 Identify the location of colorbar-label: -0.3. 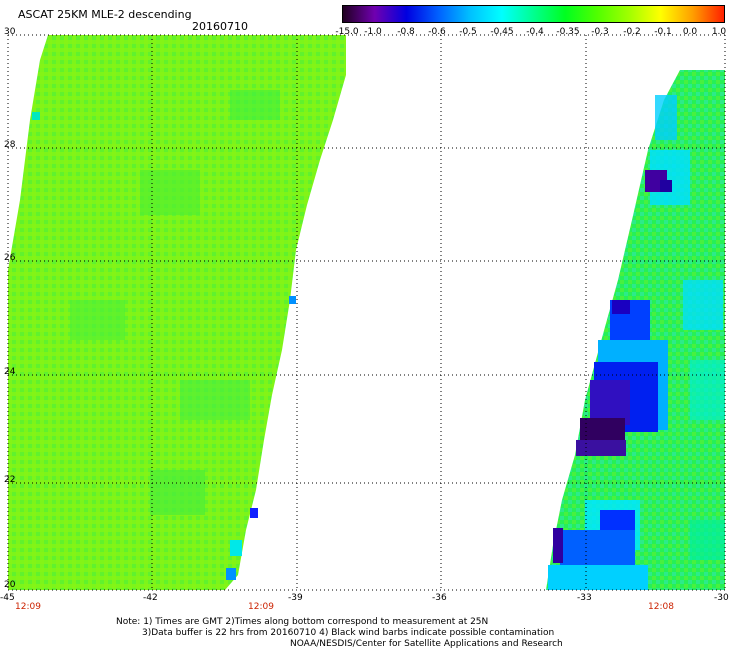
(600, 32).